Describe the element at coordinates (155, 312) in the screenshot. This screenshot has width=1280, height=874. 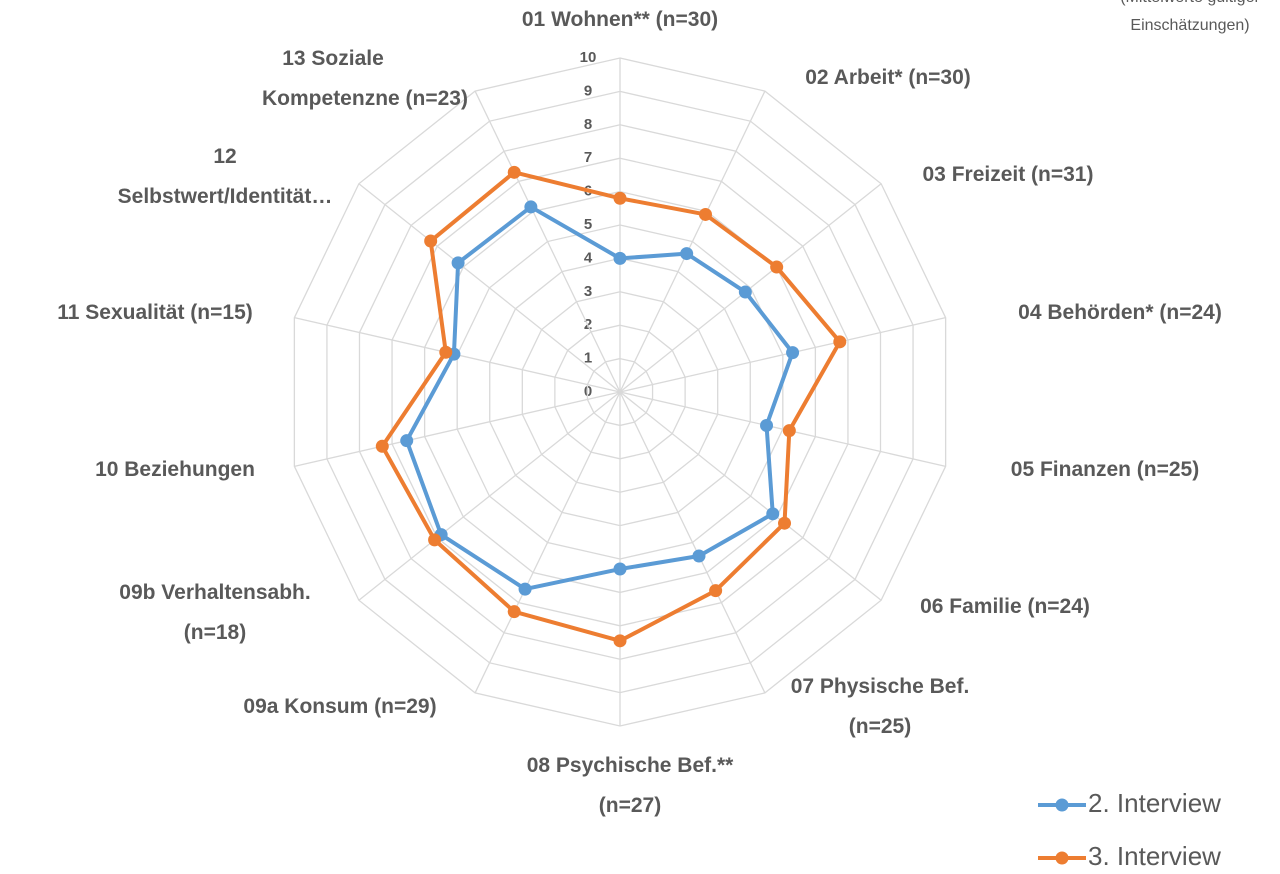
I see `category-label: 11 Sexualität (n=15)` at that location.